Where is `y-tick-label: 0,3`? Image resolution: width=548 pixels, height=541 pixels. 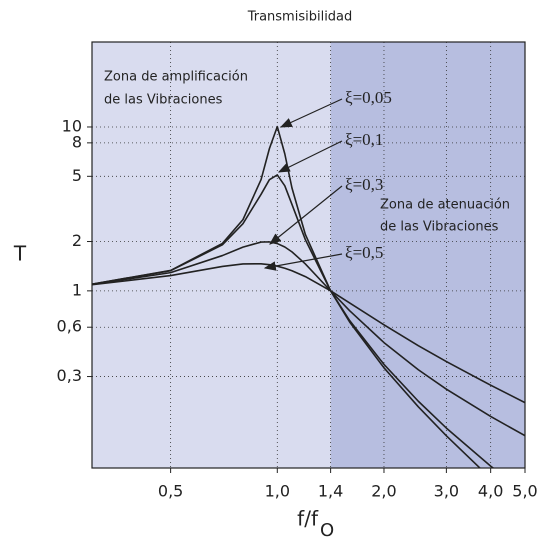 y-tick-label: 0,3 is located at coordinates (69, 375).